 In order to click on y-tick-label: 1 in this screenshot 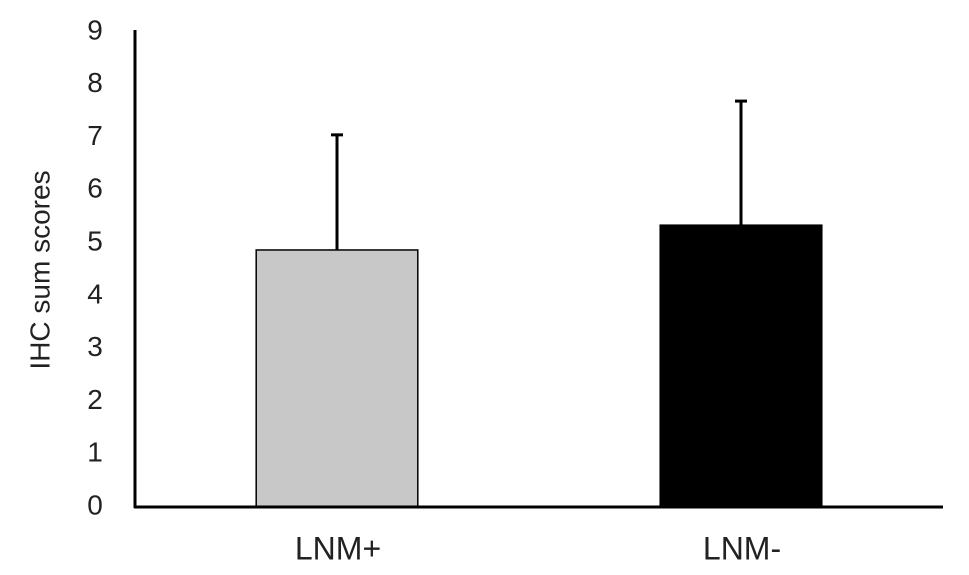, I will do `click(95, 452)`.